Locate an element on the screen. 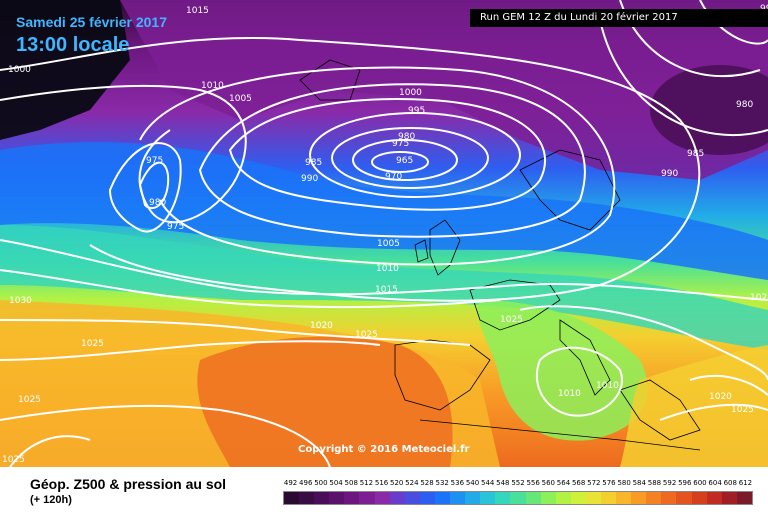 This screenshot has width=768, height=512. isobar-1025-east is located at coordinates (713, 412).